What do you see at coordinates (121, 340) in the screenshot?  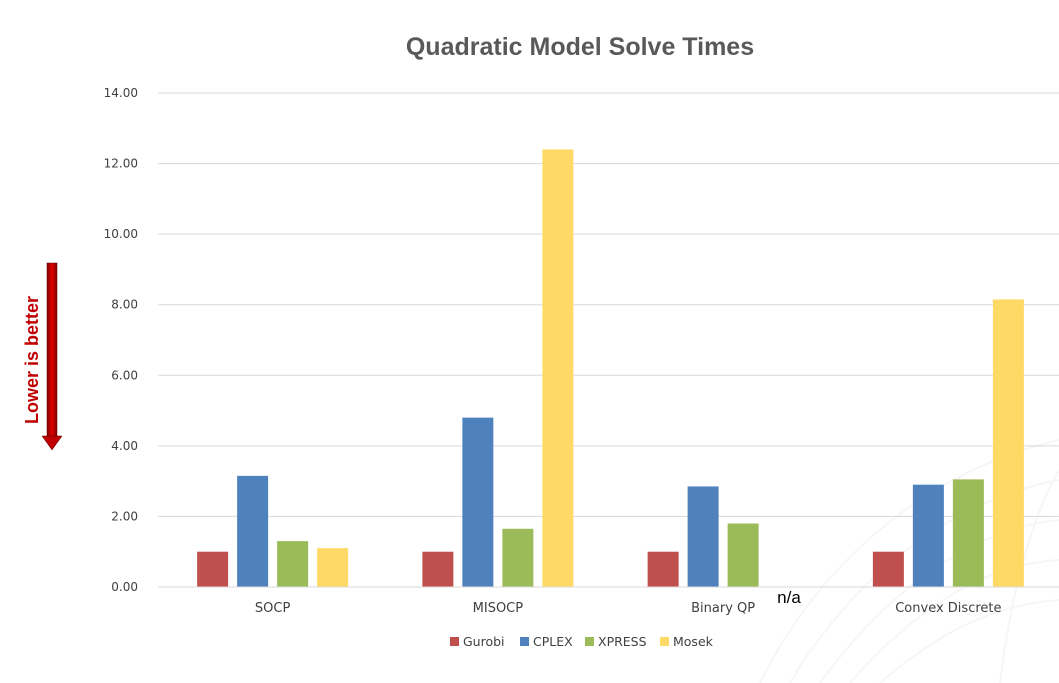 I see `y-axis-ticks: 0.00 2.00 4.00 6.00 8.00 10.00 12.00 14.00` at bounding box center [121, 340].